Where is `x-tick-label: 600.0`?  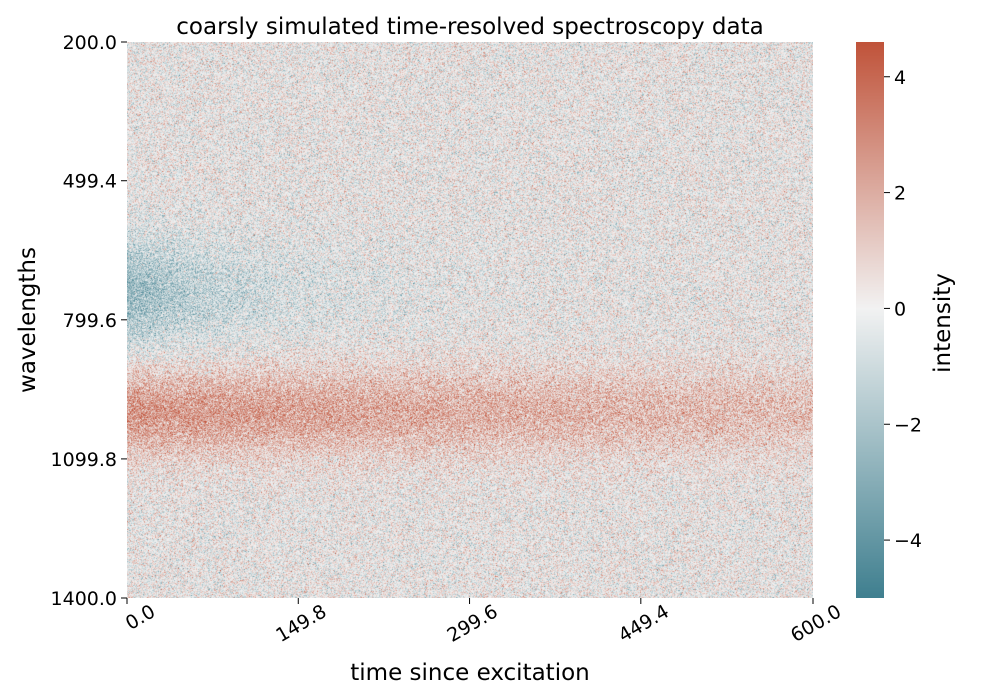 x-tick-label: 600.0 is located at coordinates (816, 624).